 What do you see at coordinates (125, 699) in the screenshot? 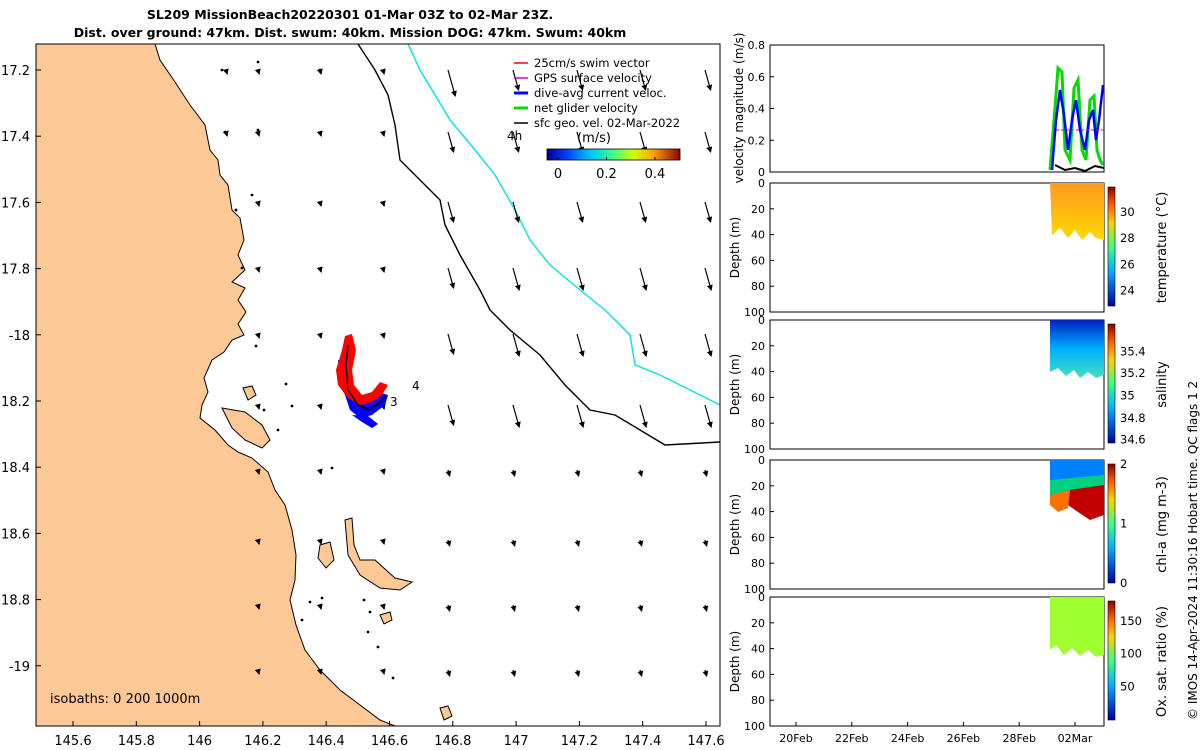
I see `isobath-caption: isobaths: 0 200 1000m` at bounding box center [125, 699].